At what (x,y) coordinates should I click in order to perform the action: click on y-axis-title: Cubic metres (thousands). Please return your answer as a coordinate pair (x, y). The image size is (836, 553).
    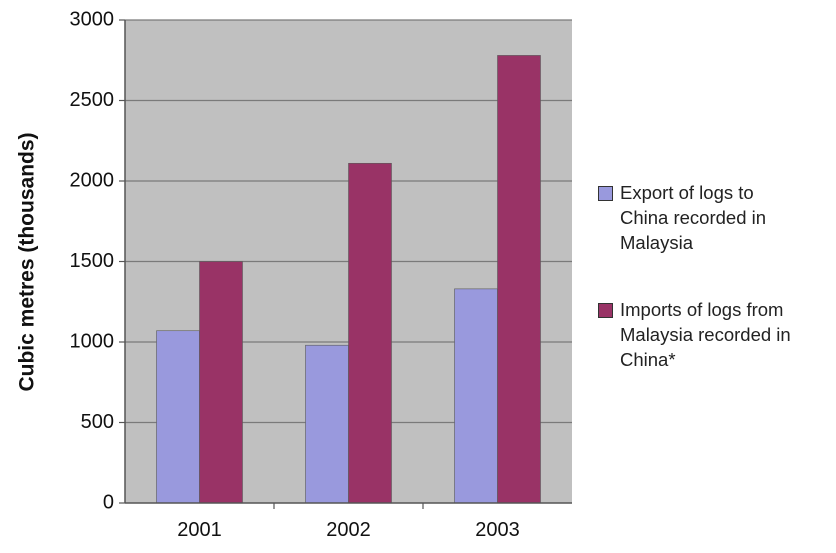
    Looking at the image, I should click on (27, 261).